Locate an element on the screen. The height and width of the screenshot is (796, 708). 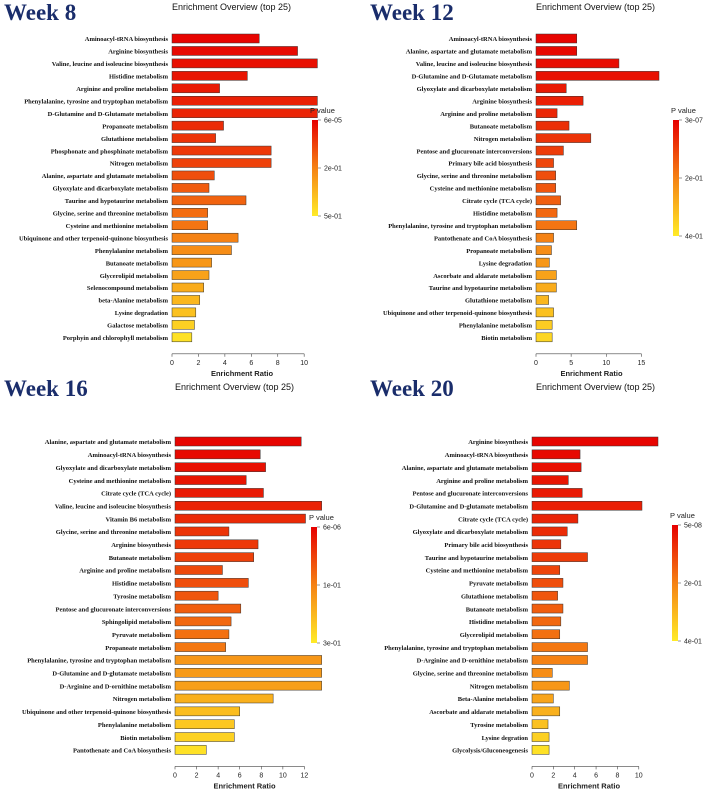
category-label: Glycerolipid metabolism is located at coordinates (134, 276).